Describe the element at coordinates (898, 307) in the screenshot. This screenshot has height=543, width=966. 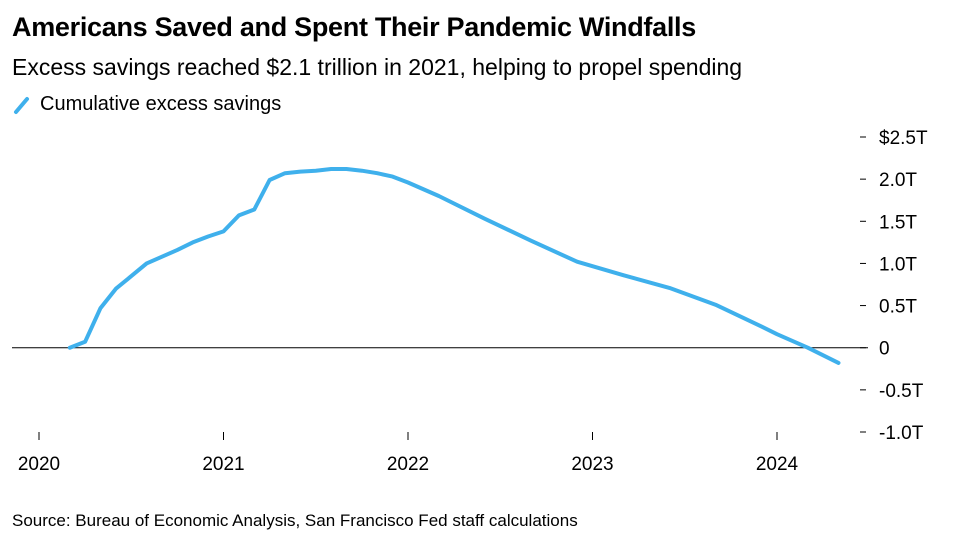
I see `y-tick-label: 0.5T` at that location.